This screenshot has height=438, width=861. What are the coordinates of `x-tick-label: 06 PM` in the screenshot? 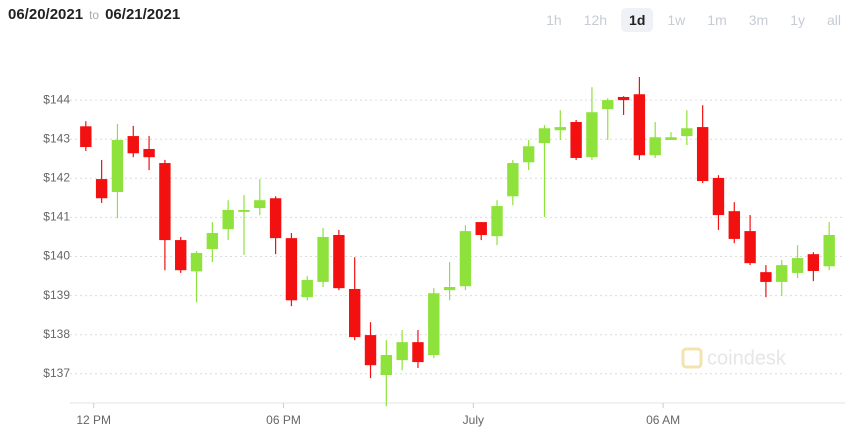 It's located at (283, 420).